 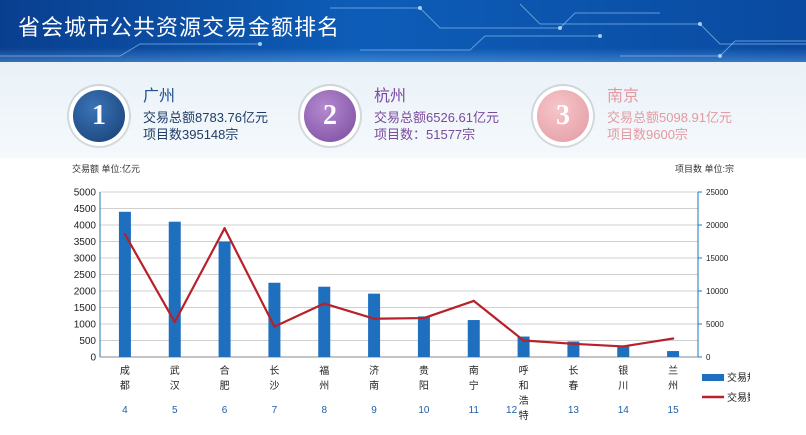 I want to click on y-tick-left: 3000, so click(x=85, y=259).